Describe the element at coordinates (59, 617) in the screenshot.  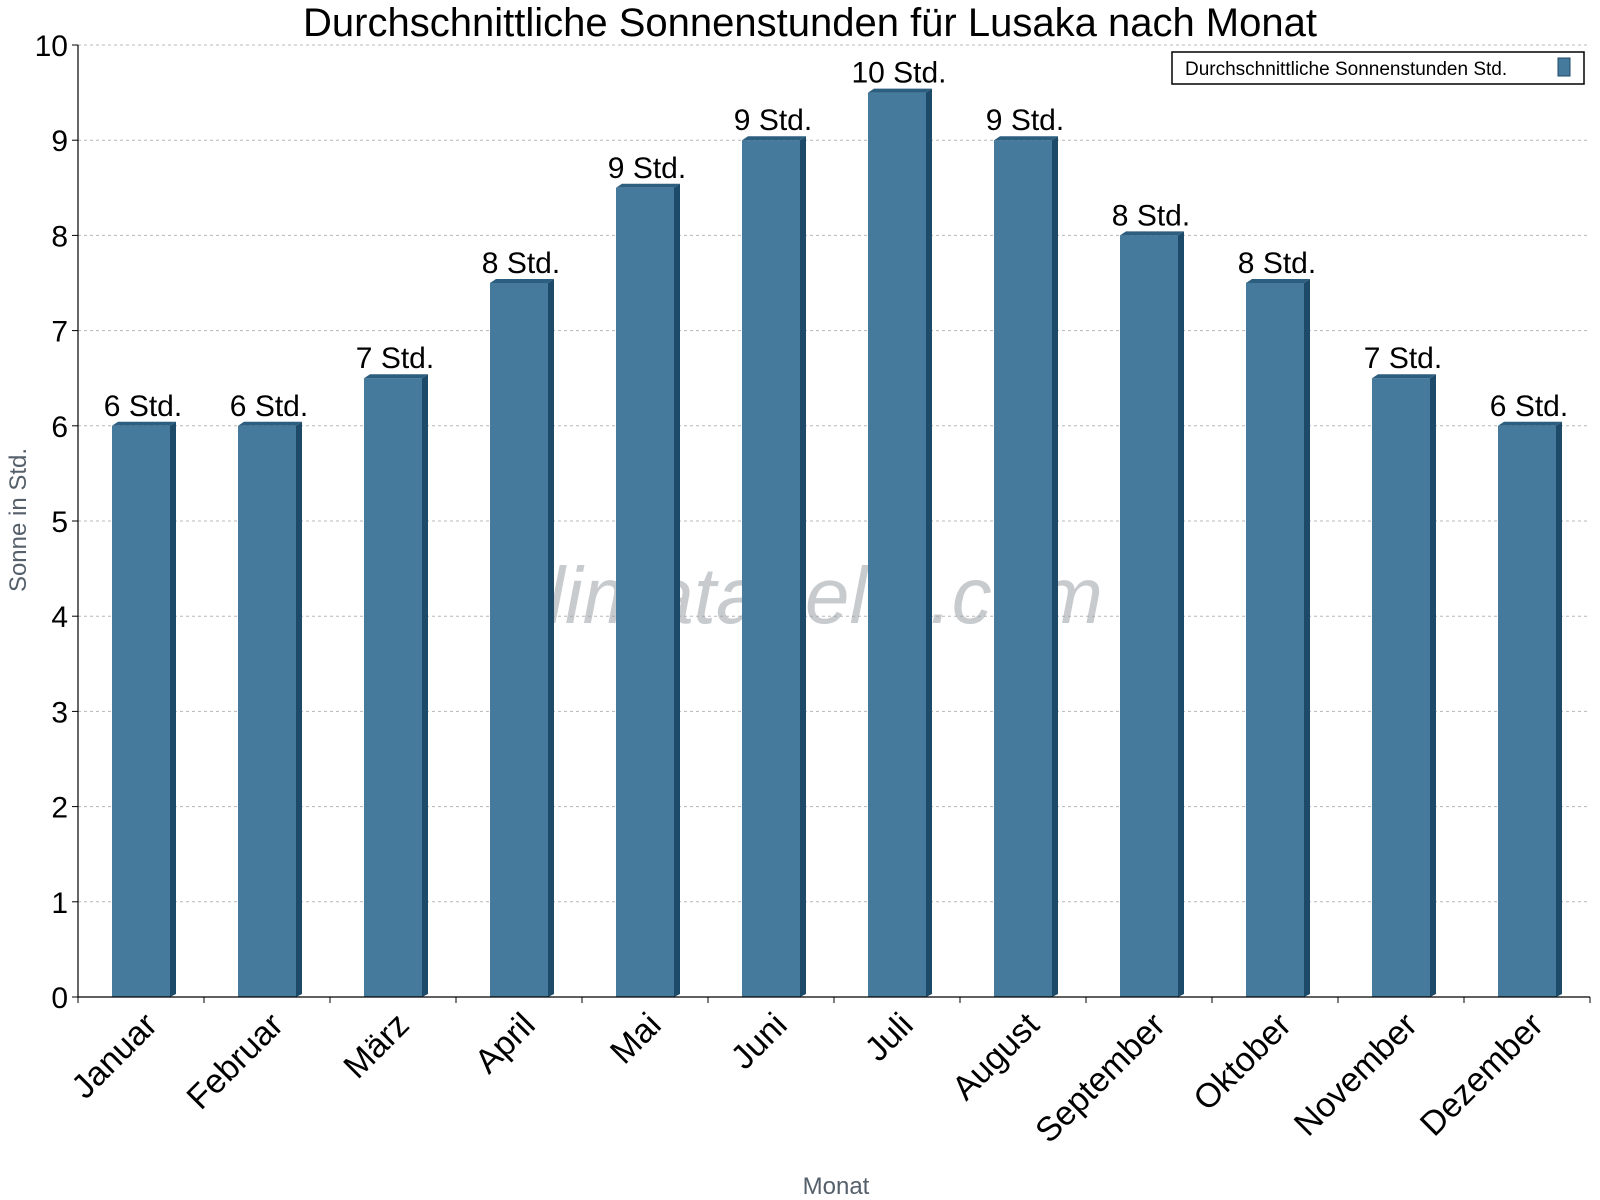
I see `y-tick-label: 4` at that location.